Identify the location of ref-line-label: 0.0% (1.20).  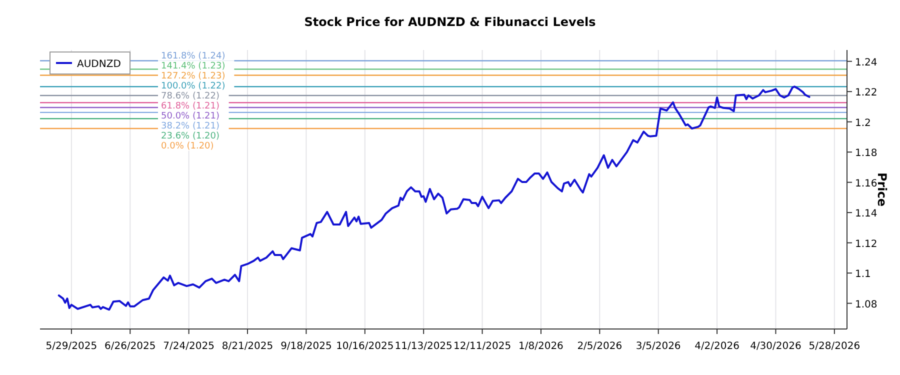
(187, 147).